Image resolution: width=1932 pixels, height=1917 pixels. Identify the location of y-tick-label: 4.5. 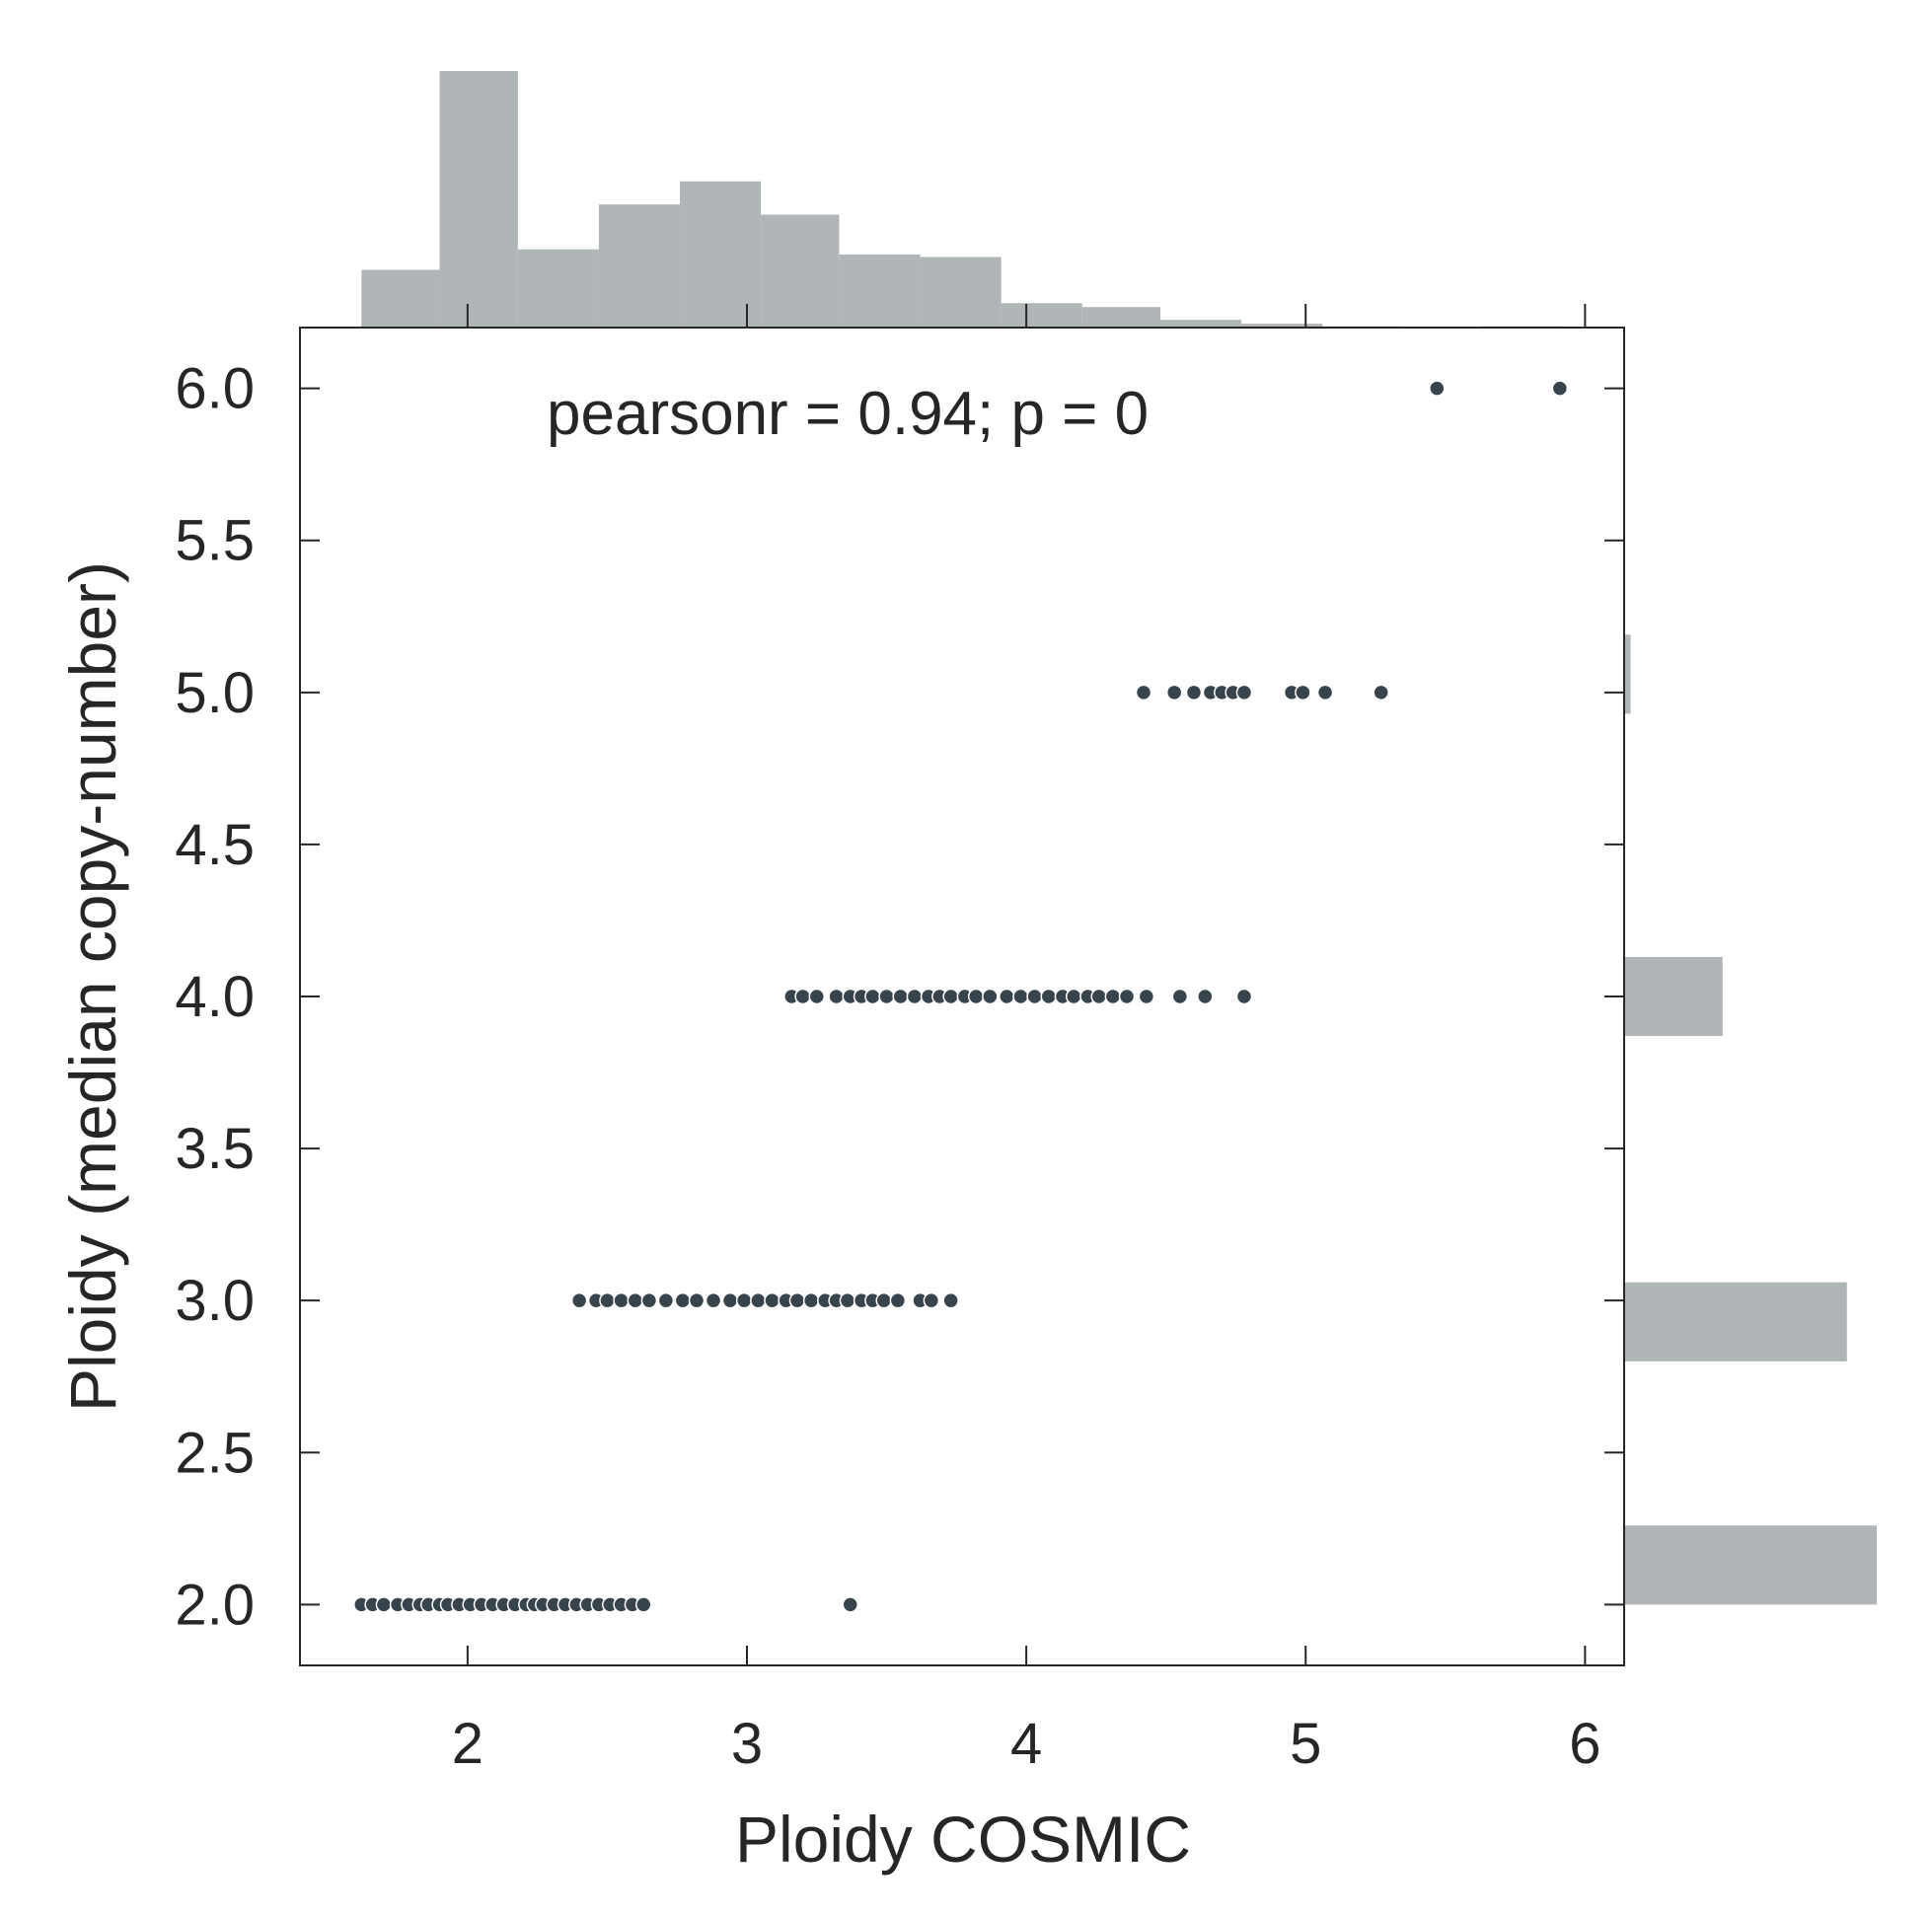
(215, 845).